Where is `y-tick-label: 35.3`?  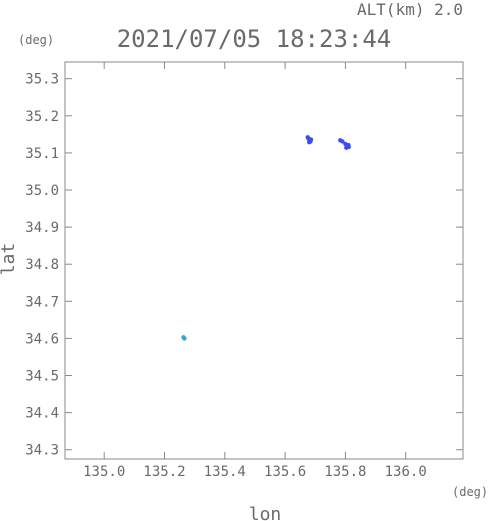 y-tick-label: 35.3 is located at coordinates (42, 80).